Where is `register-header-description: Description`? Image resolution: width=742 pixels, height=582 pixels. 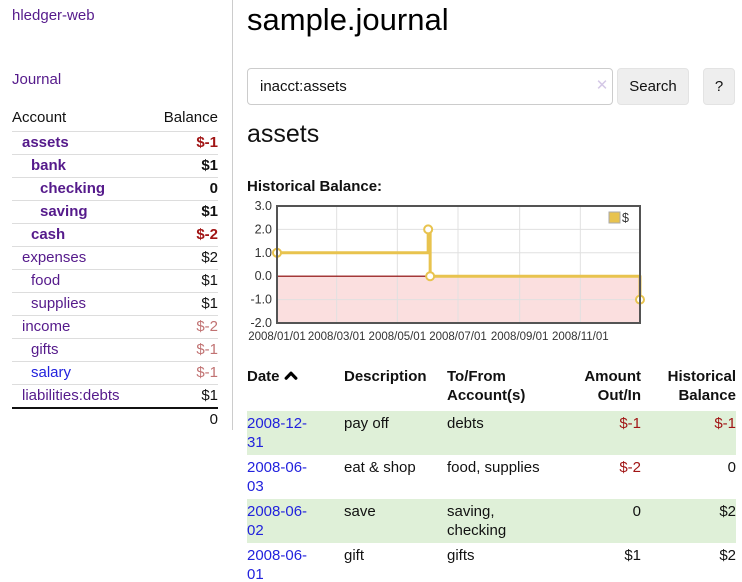 register-header-description: Description is located at coordinates (385, 376).